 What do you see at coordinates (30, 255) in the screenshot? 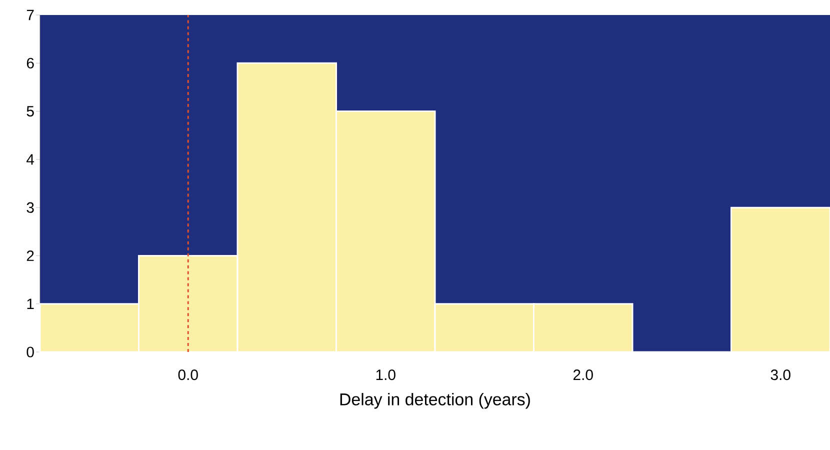
I see `y-tick-label: 2` at bounding box center [30, 255].